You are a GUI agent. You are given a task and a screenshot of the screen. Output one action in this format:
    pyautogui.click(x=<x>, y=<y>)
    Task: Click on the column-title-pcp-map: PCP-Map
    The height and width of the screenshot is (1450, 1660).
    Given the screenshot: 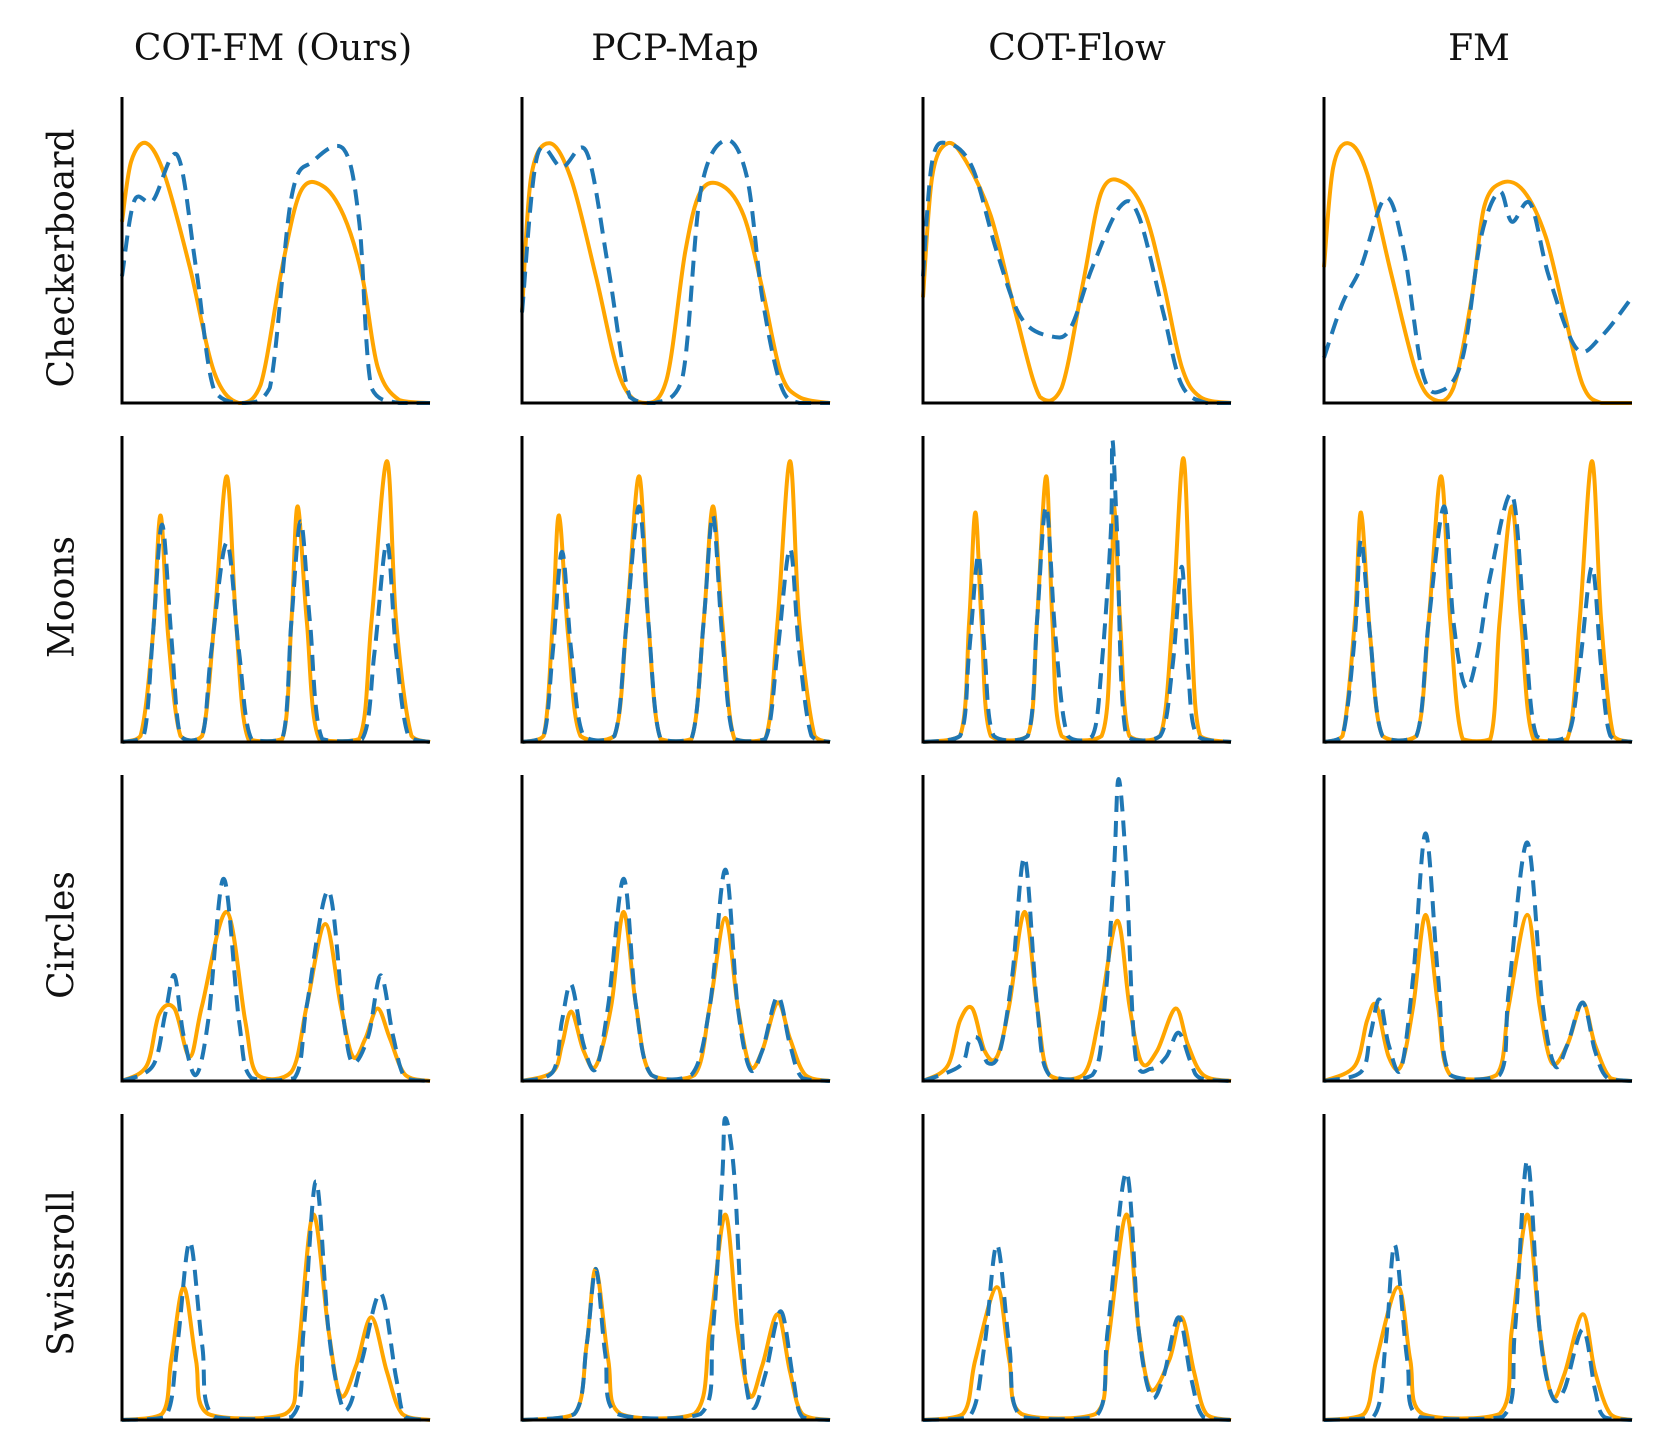 What is the action you would take?
    pyautogui.click(x=675, y=48)
    